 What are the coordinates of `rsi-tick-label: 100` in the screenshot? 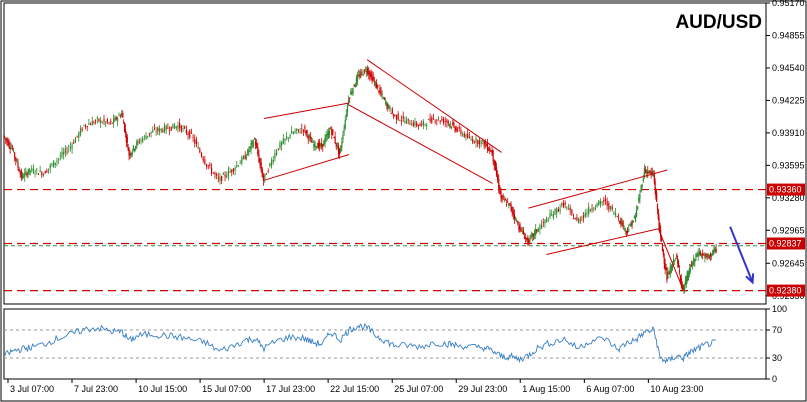 It's located at (779, 309).